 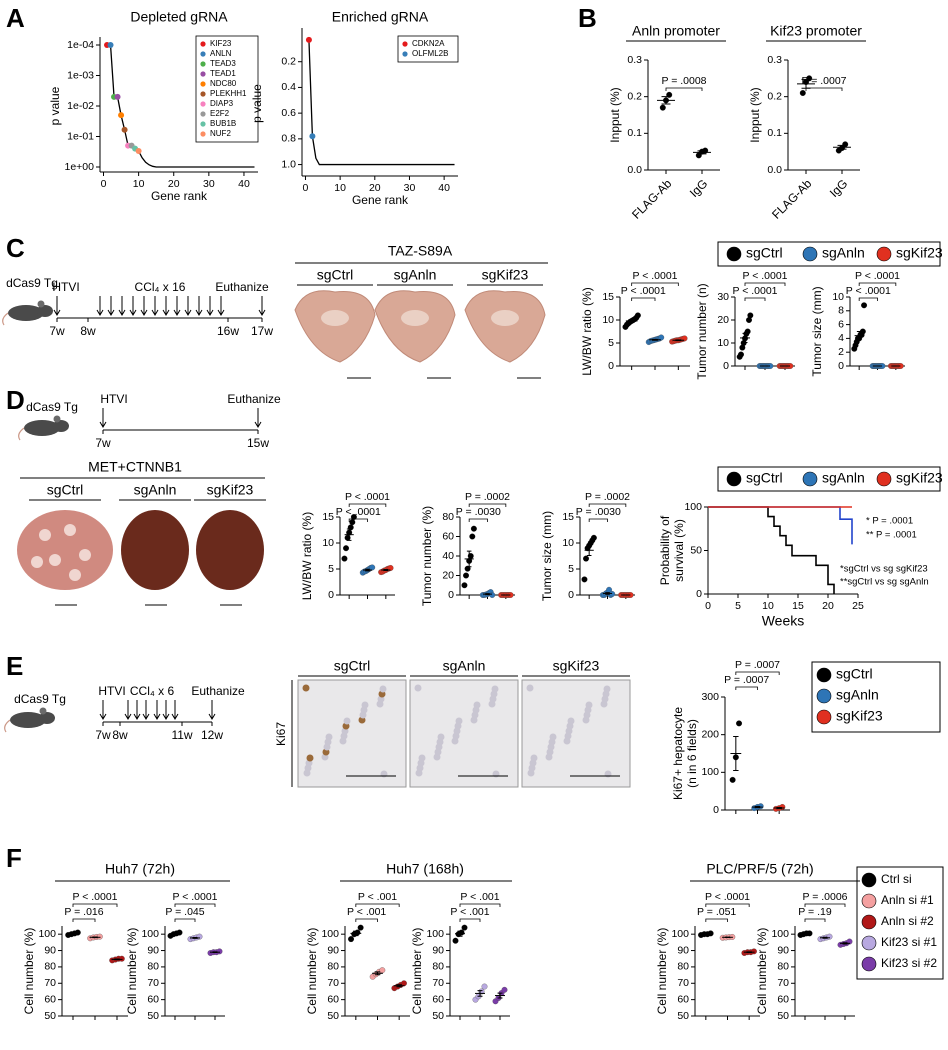 What do you see at coordinates (699, 594) in the screenshot?
I see `y-tick-label: 0` at bounding box center [699, 594].